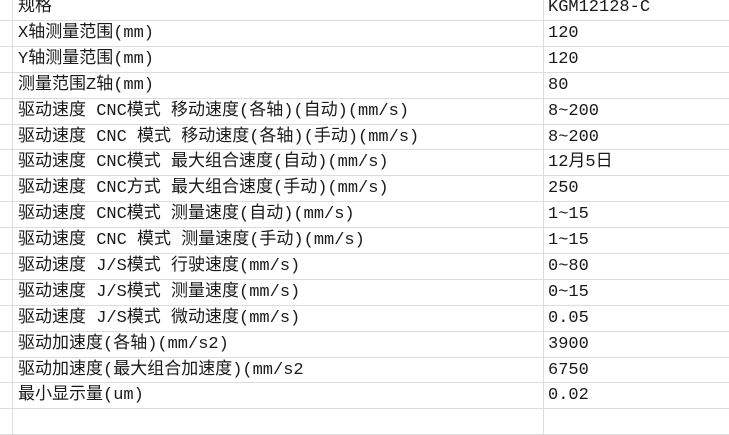  I want to click on spec-value-cell: 0~15, so click(636, 292).